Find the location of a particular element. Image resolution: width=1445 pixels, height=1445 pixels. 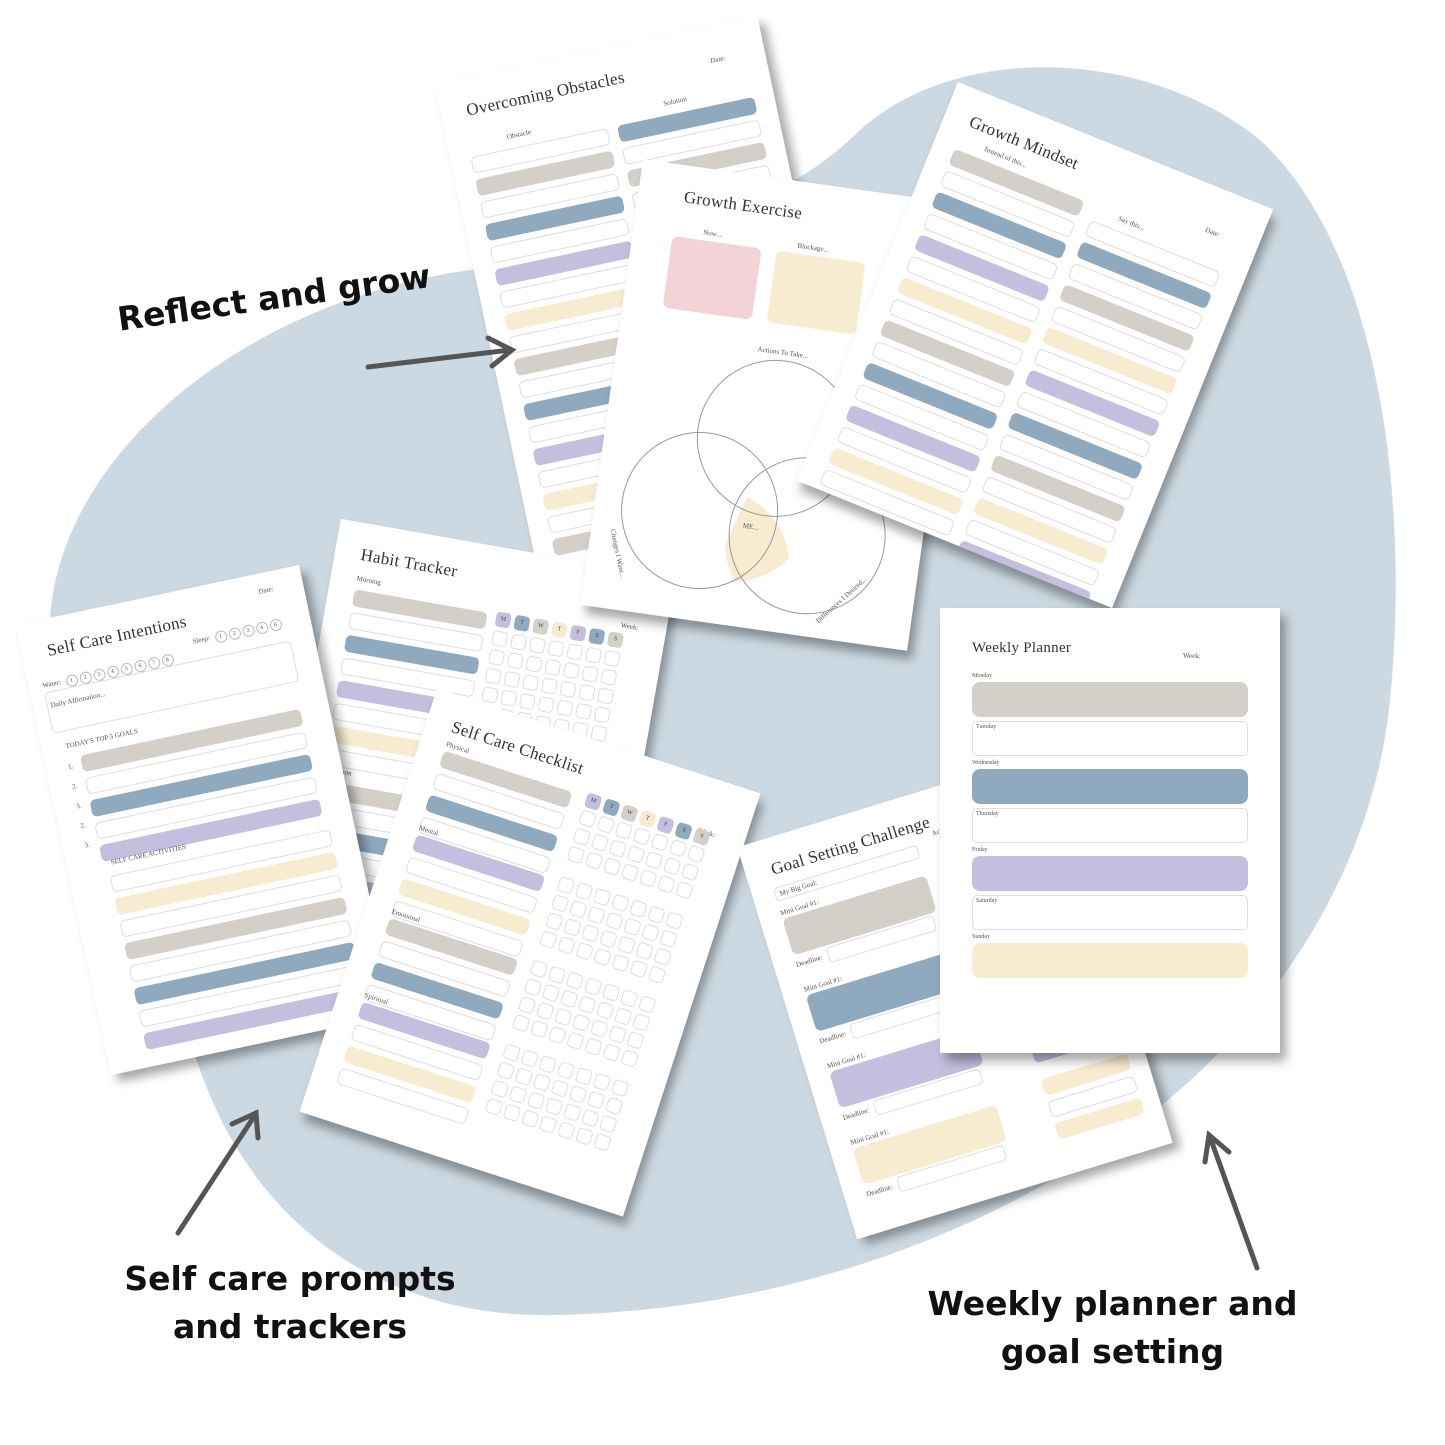

day-box: Tuesday is located at coordinates (1110, 738).